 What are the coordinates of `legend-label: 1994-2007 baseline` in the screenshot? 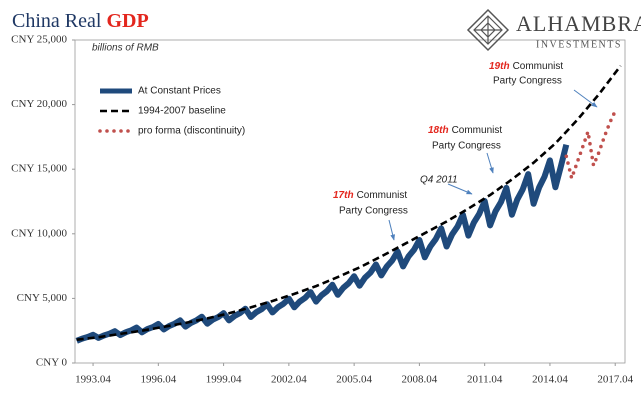 It's located at (182, 111).